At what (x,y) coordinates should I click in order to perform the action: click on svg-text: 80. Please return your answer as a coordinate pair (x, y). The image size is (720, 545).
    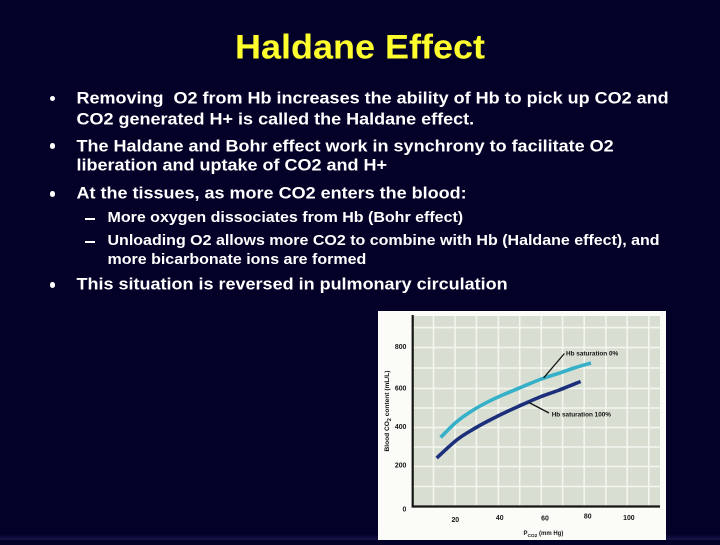
    Looking at the image, I should click on (588, 517).